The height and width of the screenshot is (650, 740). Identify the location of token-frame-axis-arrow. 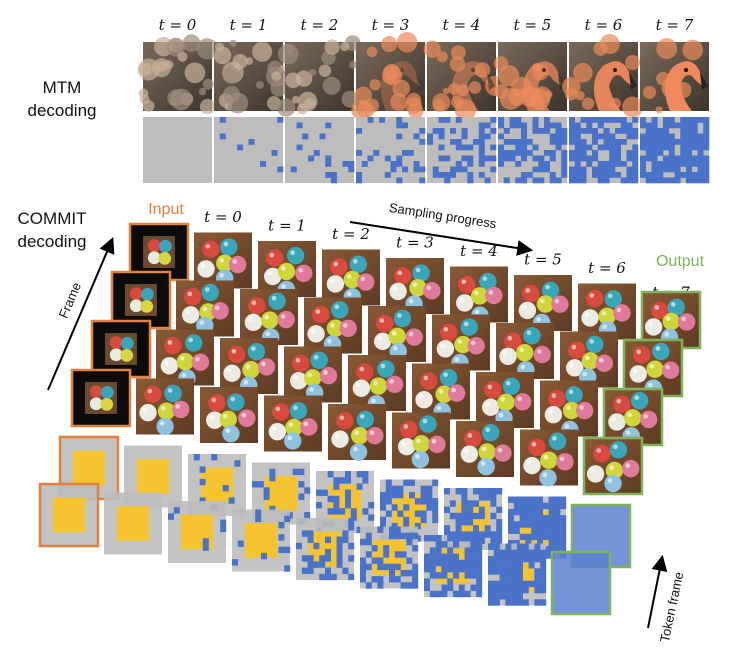
(657, 591).